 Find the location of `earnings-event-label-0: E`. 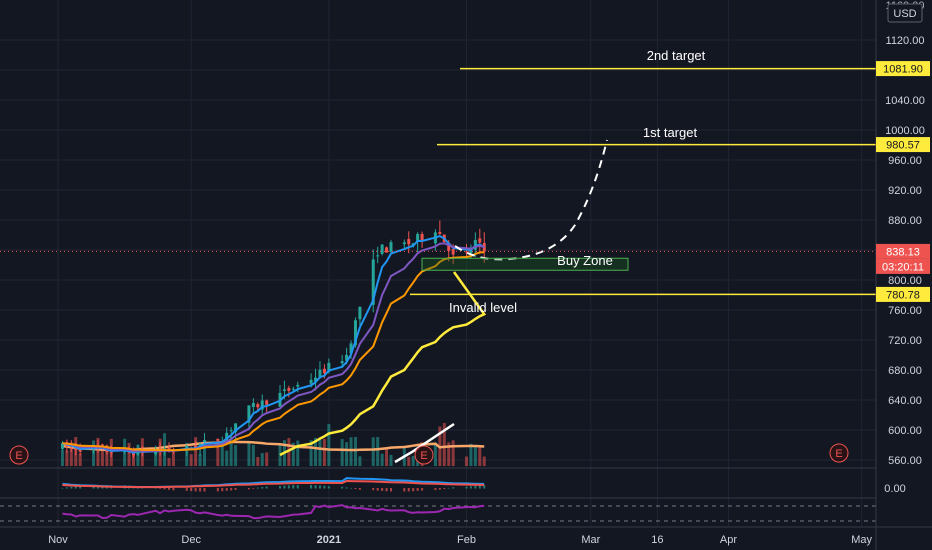

earnings-event-label-0: E is located at coordinates (18, 456).